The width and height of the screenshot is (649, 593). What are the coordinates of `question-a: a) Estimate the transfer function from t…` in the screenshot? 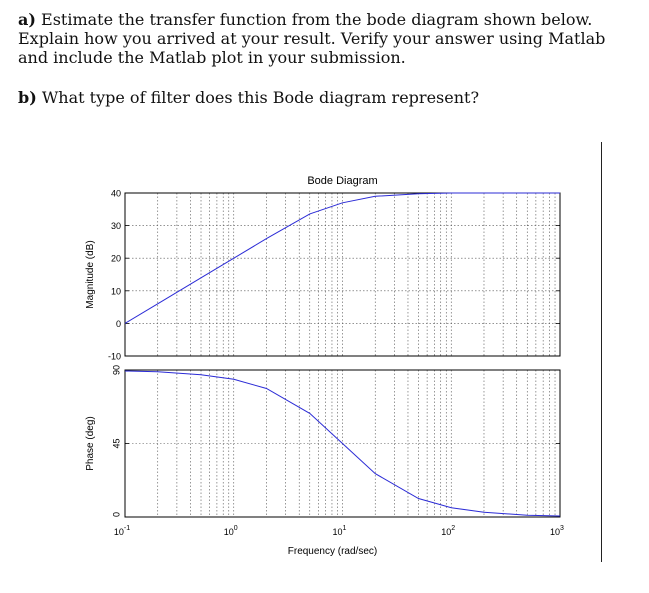 It's located at (323, 38).